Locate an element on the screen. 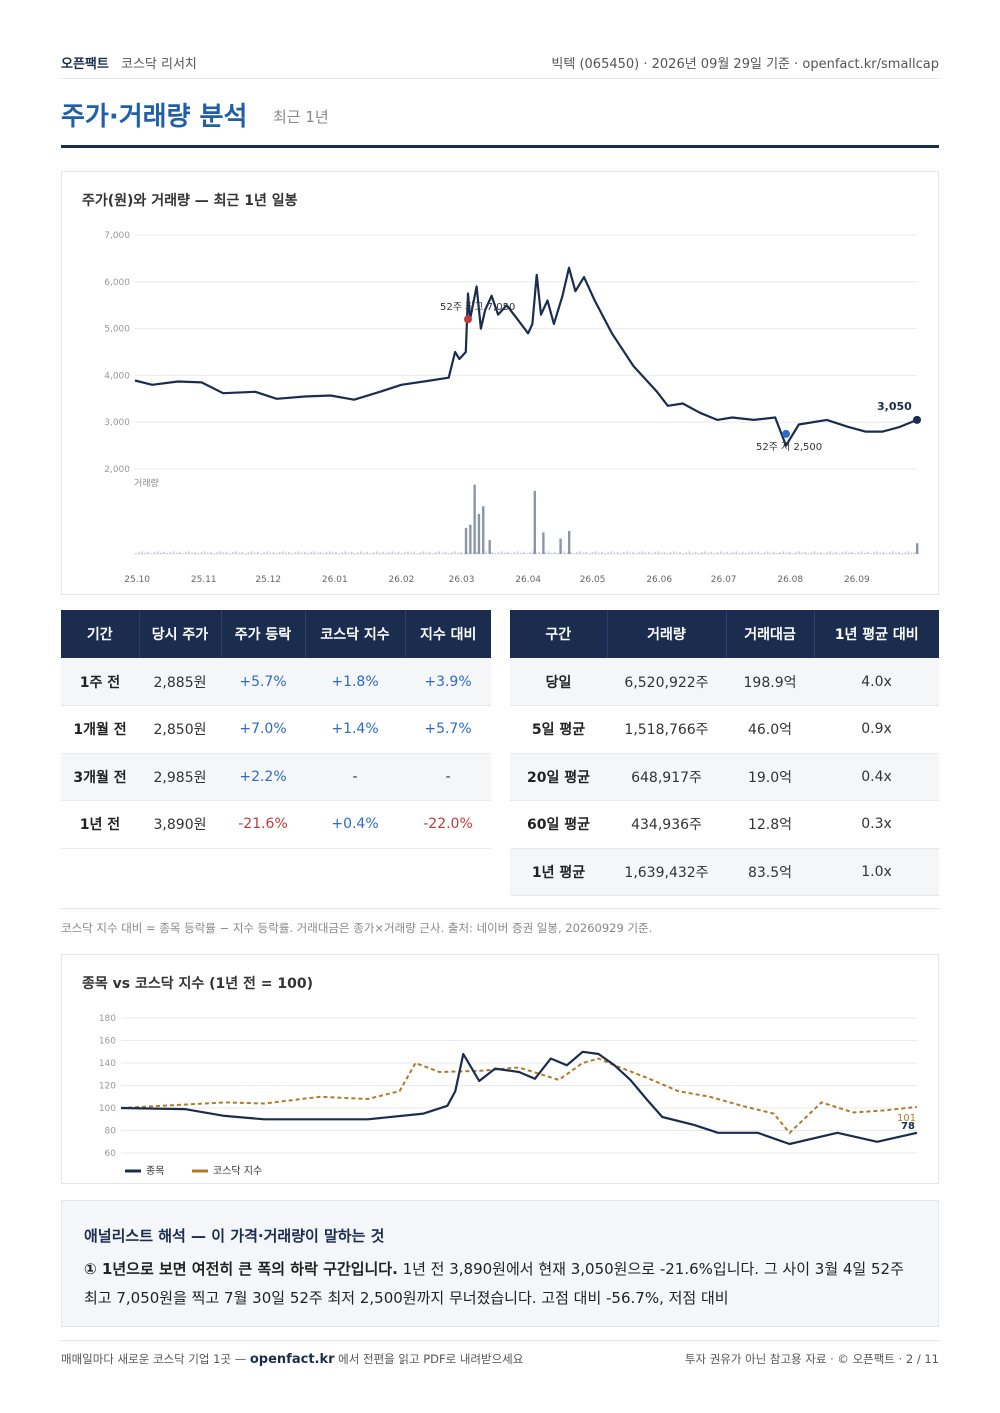  amount-cell: 46.0억 is located at coordinates (770, 729).